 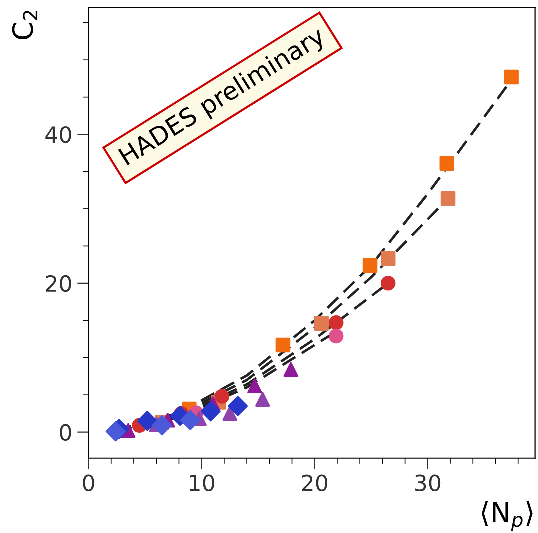 I want to click on x-tick-label: 0, so click(x=88, y=483).